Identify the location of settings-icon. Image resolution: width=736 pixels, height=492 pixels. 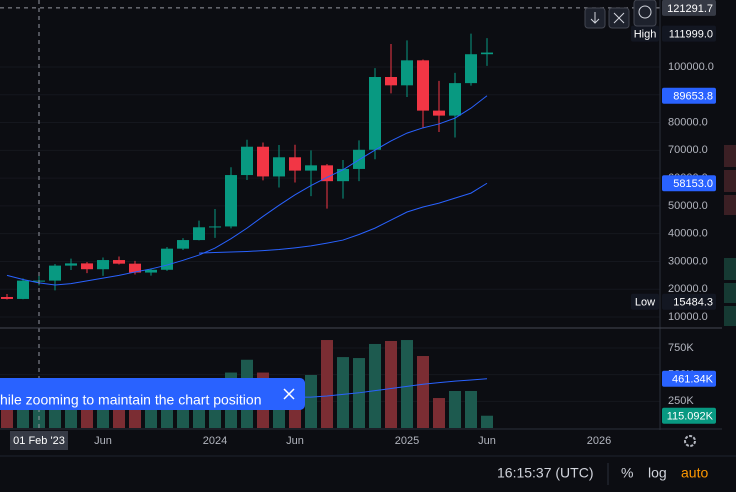
(690, 441).